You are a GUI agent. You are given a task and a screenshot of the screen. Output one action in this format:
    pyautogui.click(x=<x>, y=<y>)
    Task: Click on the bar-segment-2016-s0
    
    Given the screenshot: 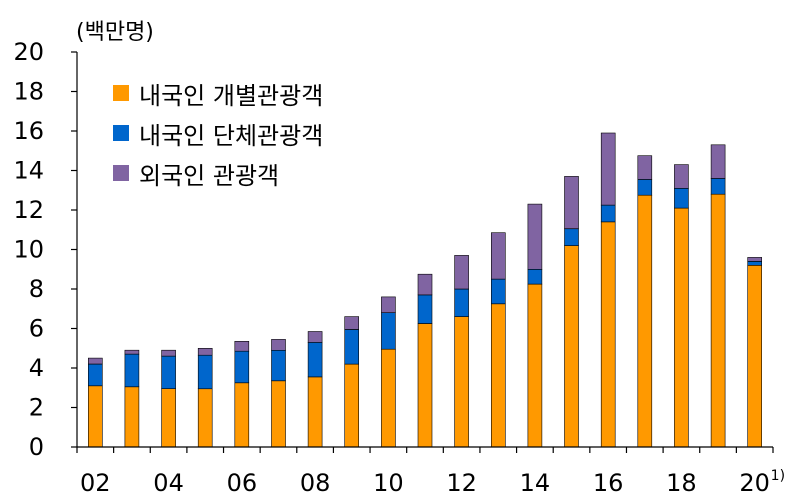 What is the action you would take?
    pyautogui.click(x=608, y=334)
    